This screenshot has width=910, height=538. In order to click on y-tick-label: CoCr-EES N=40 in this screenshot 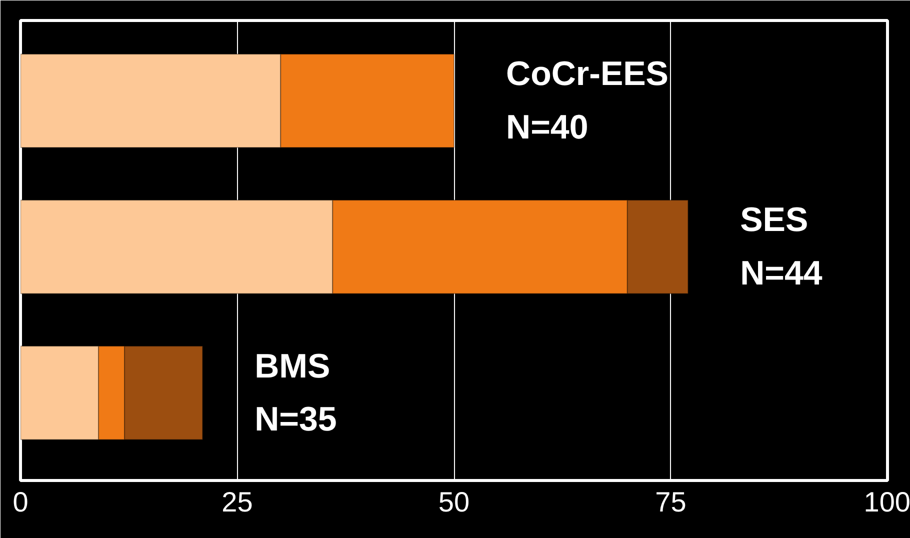, I will do `click(587, 100)`.